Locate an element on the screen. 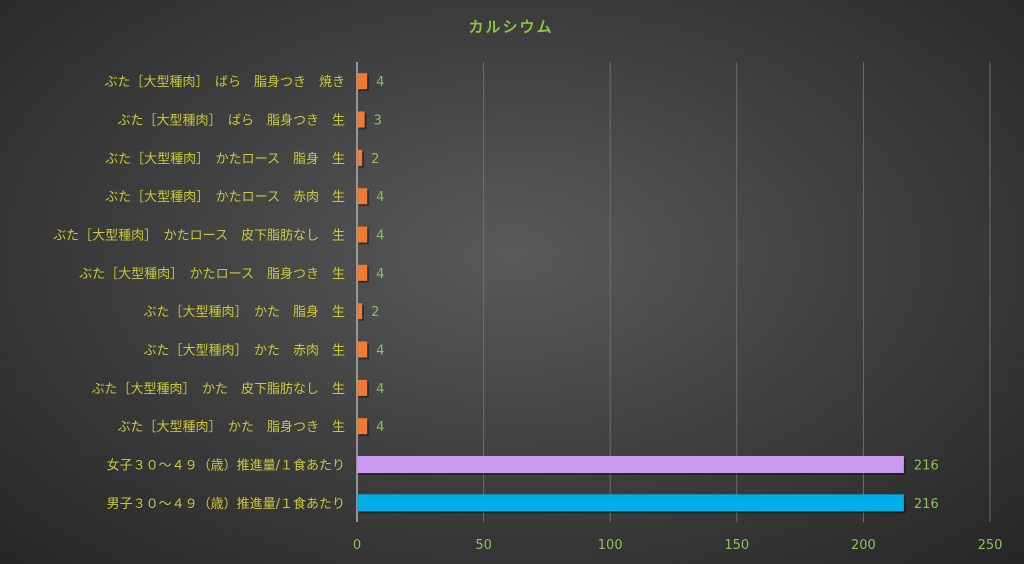  x-tick-label: 100 is located at coordinates (610, 545).